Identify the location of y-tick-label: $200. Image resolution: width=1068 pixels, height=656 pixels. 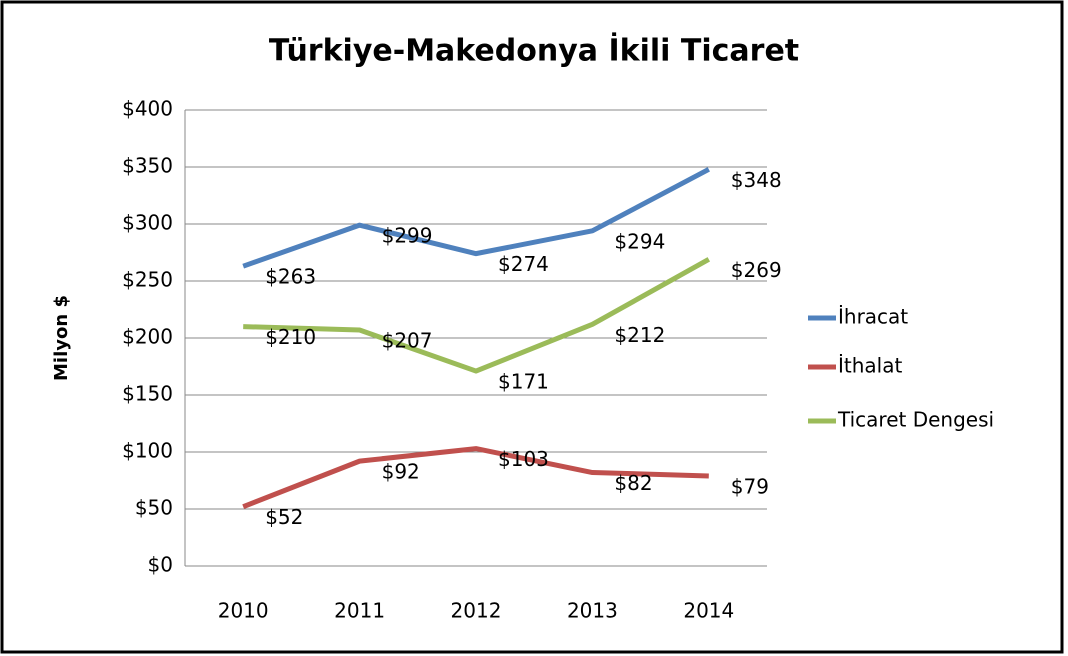
(147, 337).